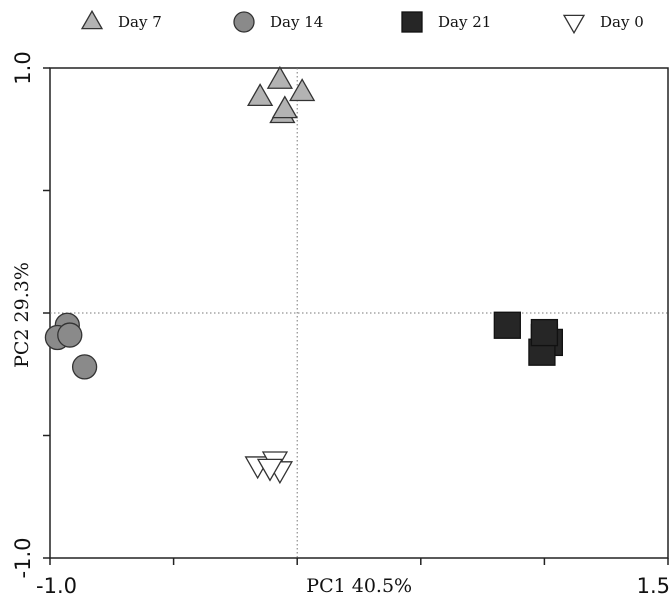  Describe the element at coordinates (296, 22) in the screenshot. I see `legend-label: Day 14` at that location.